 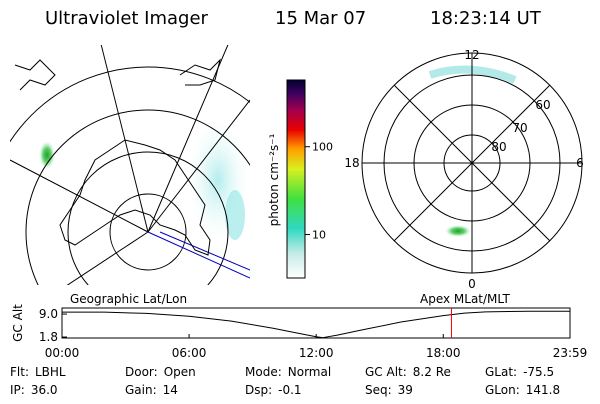 I want to click on field: GC Alt: 8.2 Re, so click(x=408, y=372).